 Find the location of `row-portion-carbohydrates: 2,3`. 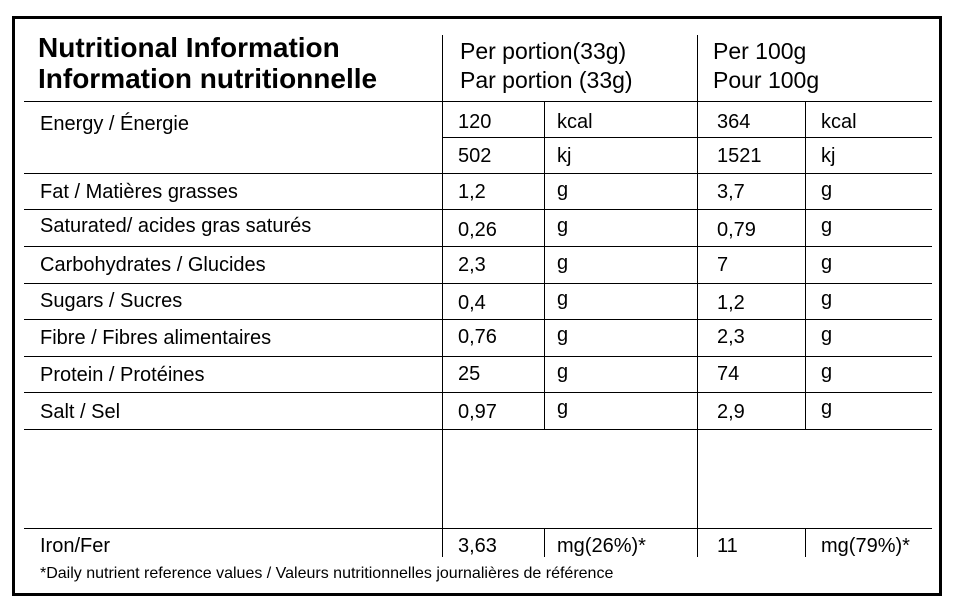

row-portion-carbohydrates: 2,3 is located at coordinates (472, 265).